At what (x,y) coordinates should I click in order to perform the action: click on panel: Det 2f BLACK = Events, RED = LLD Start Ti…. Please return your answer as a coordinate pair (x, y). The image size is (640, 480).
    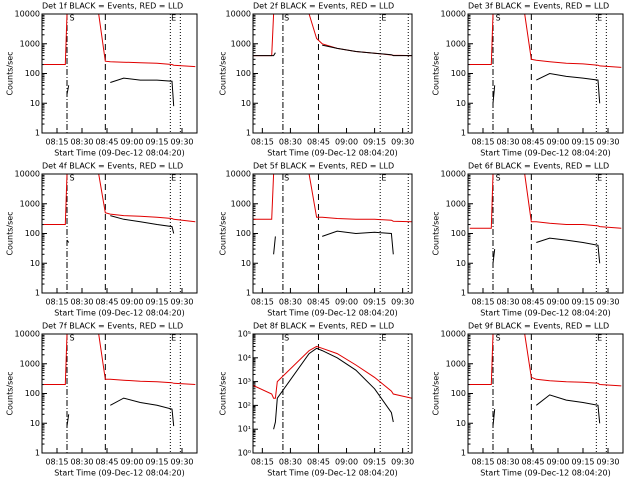
    Looking at the image, I should click on (317, 80).